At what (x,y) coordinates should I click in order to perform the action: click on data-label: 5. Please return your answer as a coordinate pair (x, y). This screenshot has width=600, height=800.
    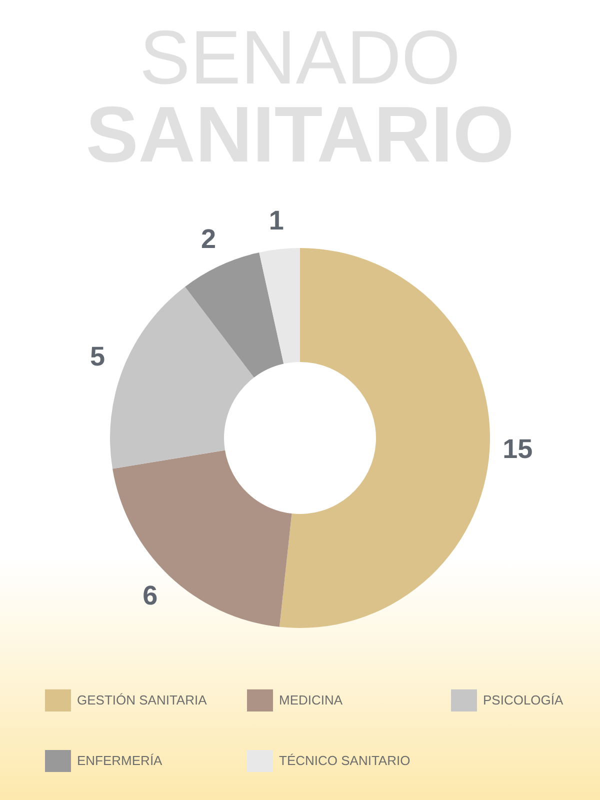
    Looking at the image, I should click on (97, 356).